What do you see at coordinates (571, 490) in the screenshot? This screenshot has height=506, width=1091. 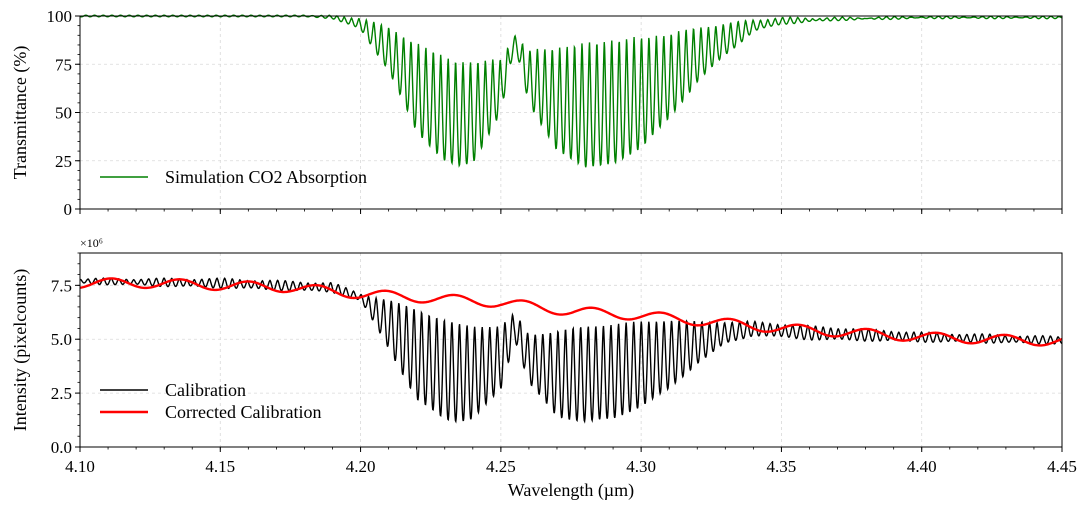 I see `x-axis-label: Wavelength (µm)` at bounding box center [571, 490].